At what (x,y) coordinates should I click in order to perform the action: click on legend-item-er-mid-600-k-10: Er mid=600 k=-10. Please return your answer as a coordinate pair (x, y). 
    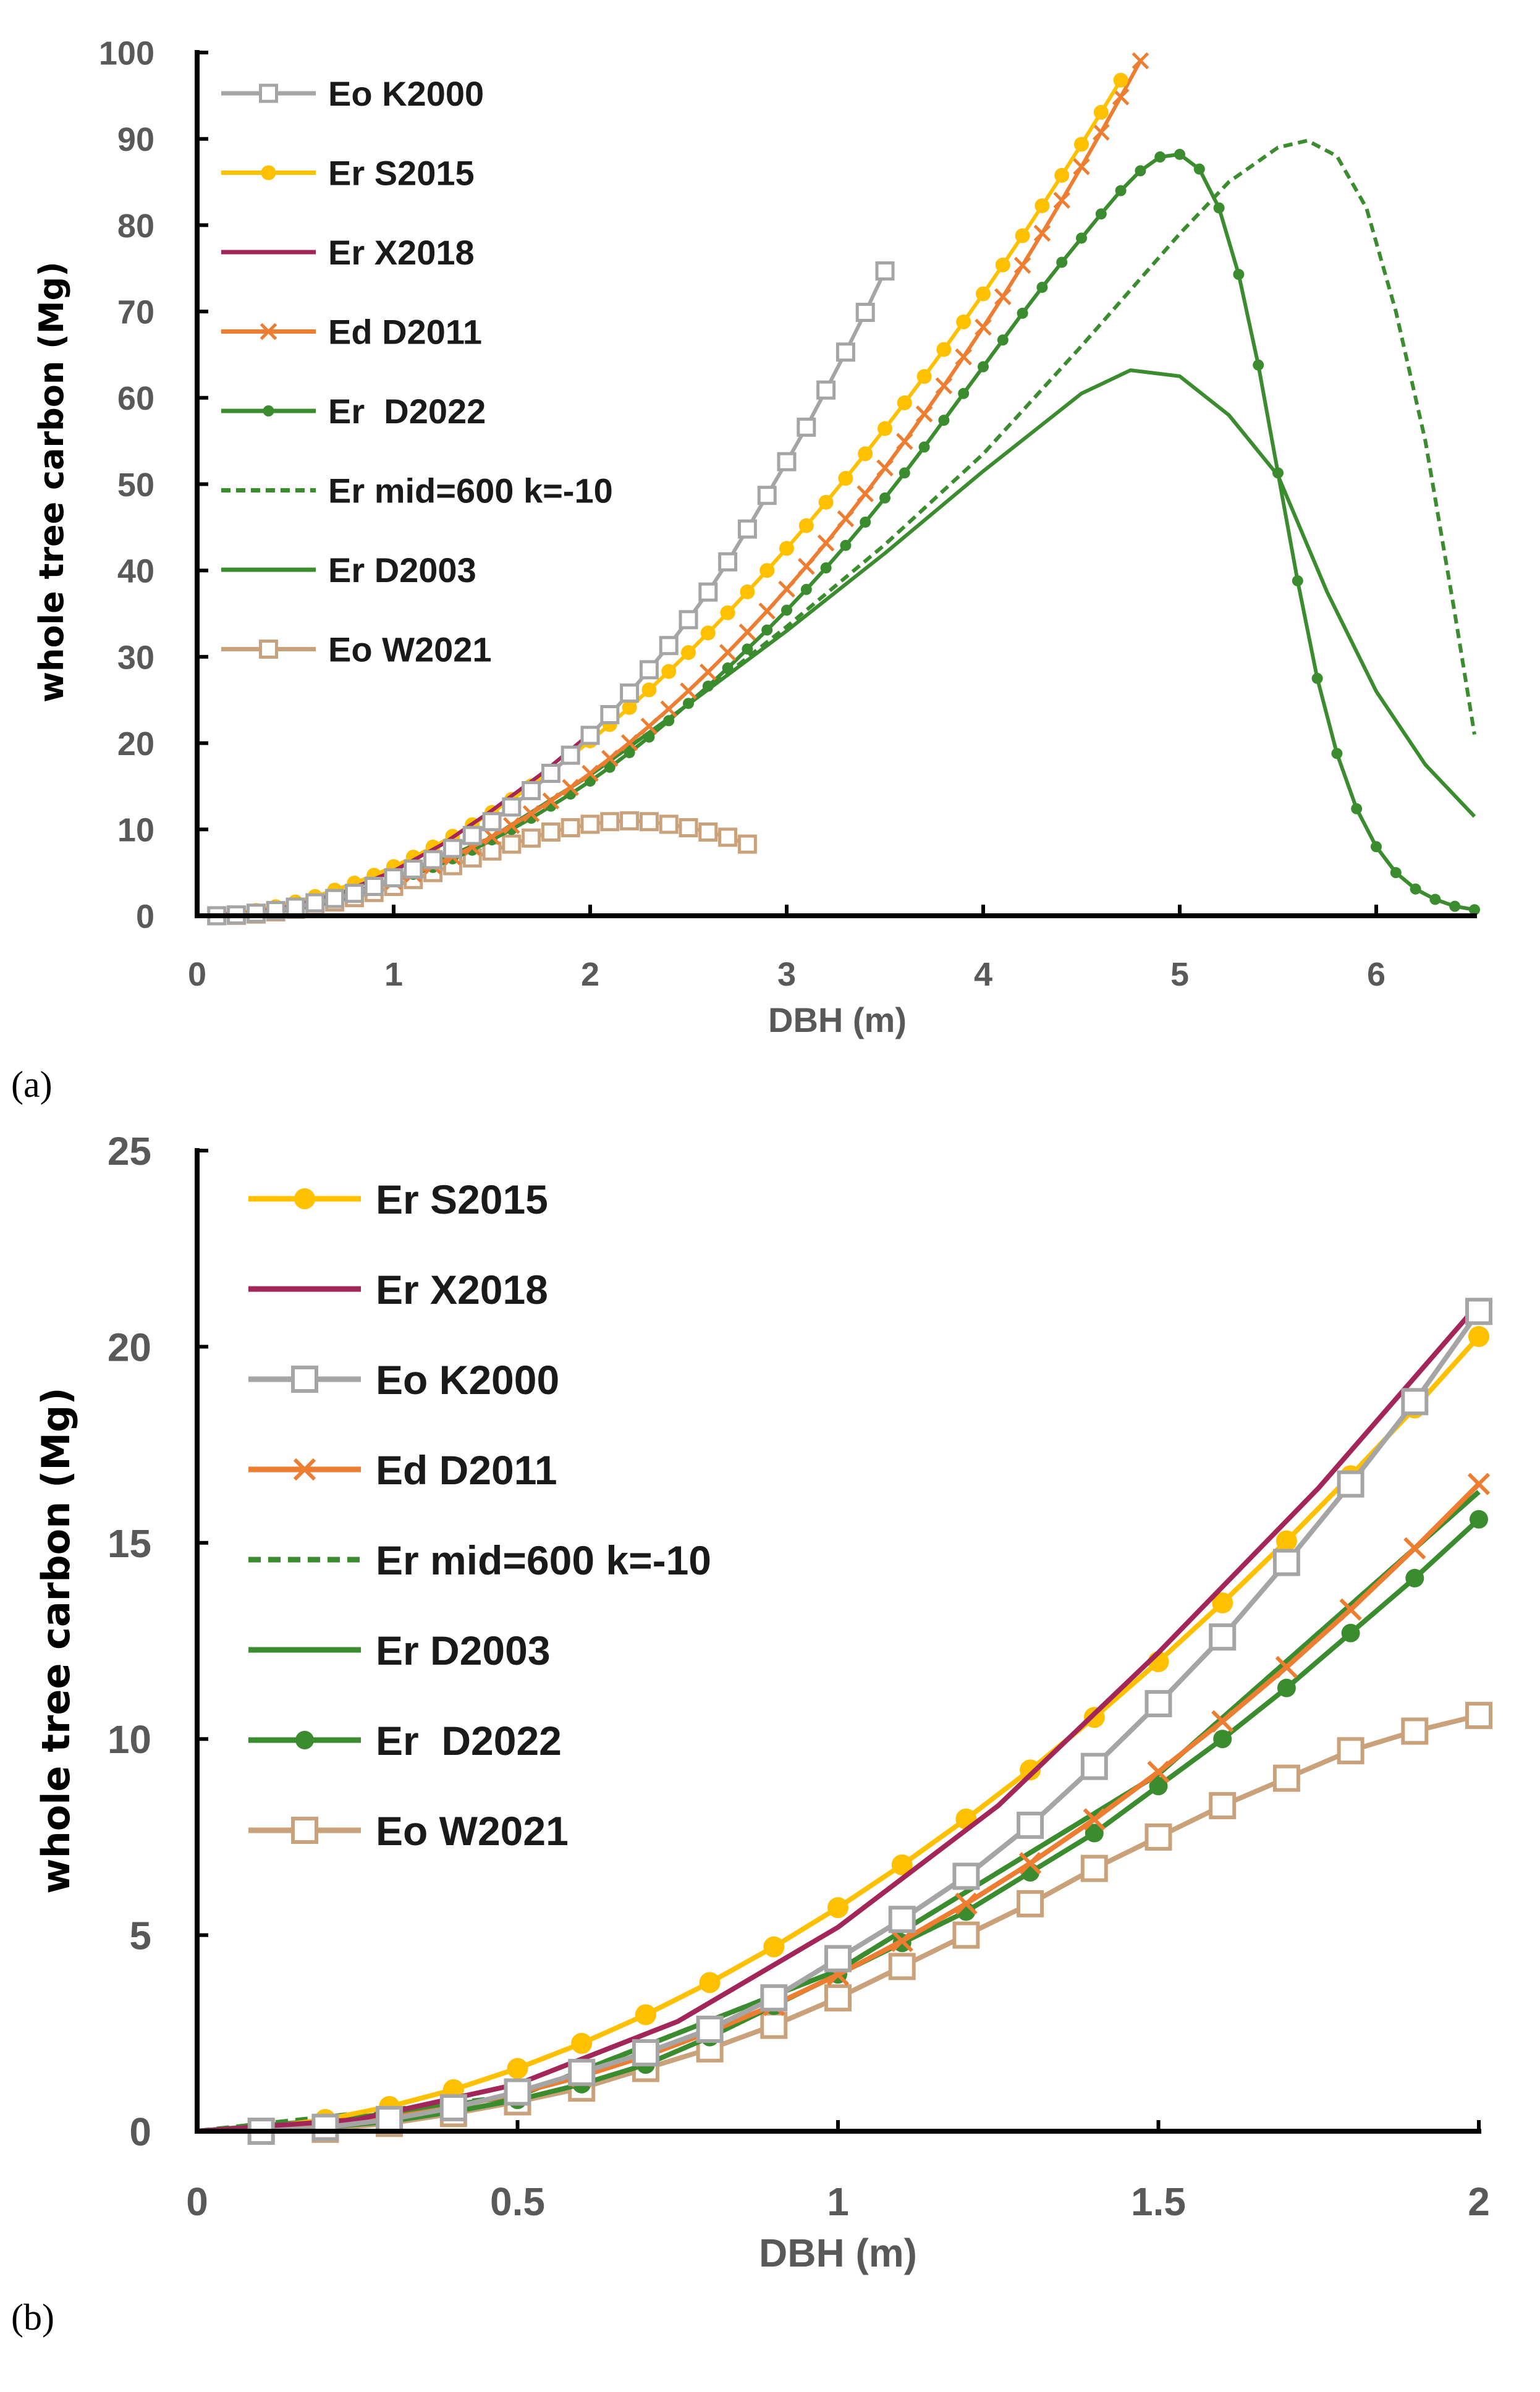
    Looking at the image, I should click on (417, 490).